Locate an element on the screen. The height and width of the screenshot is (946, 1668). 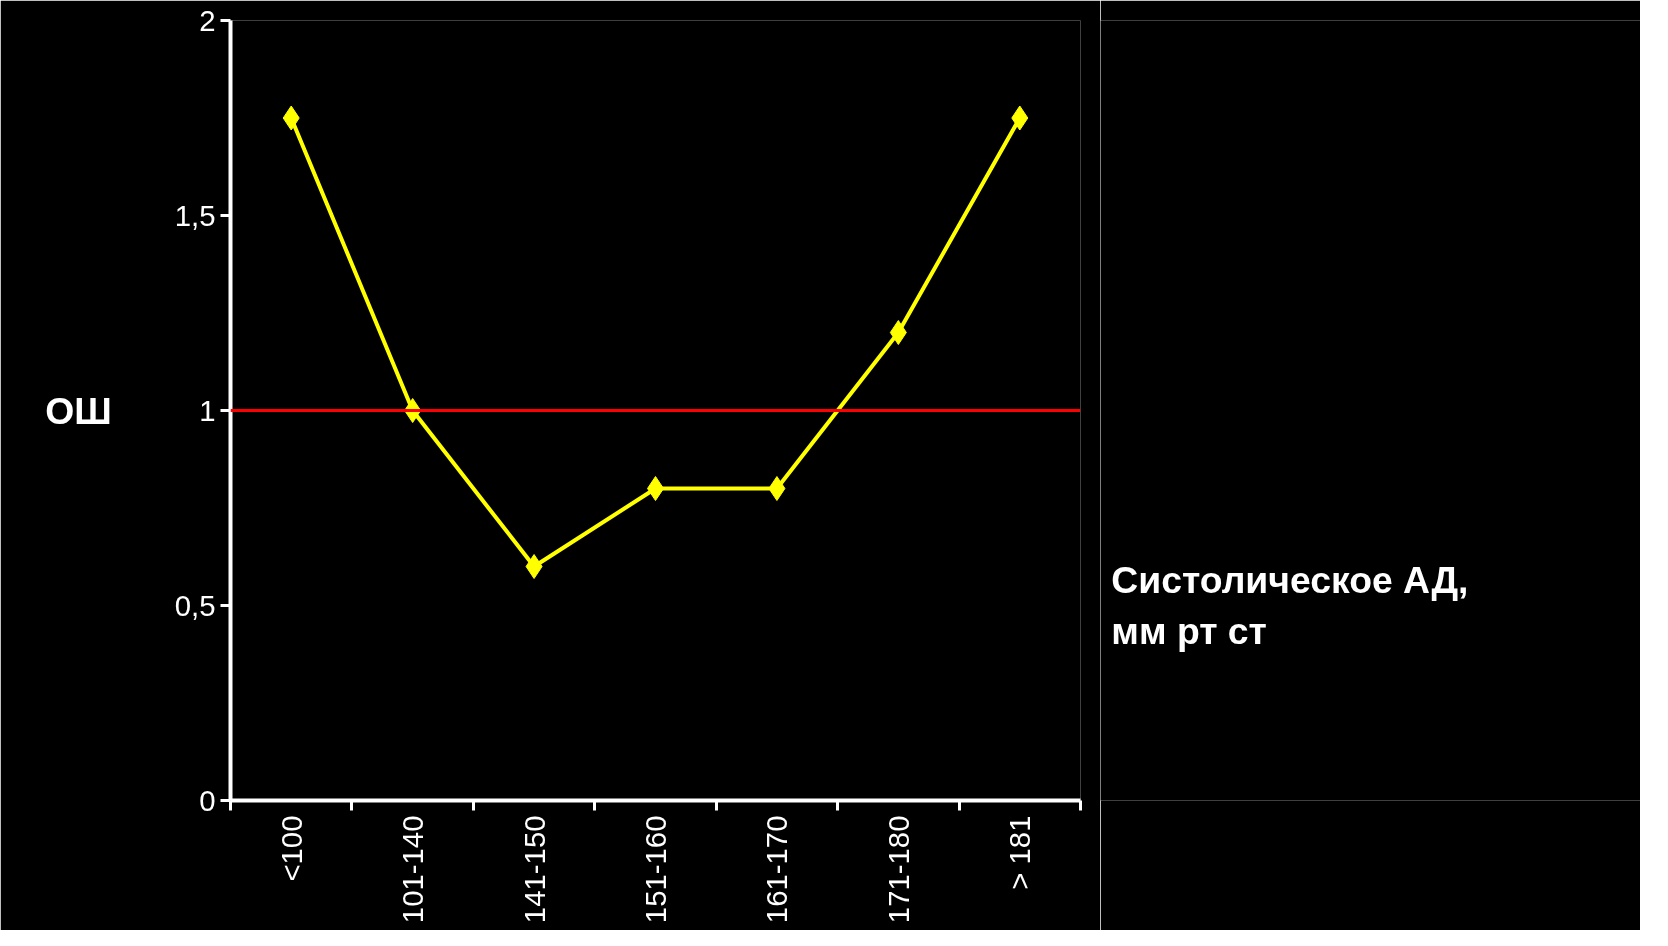
x-axis-title: Систолическое АД, мм рт ст is located at coordinates (1290, 605).